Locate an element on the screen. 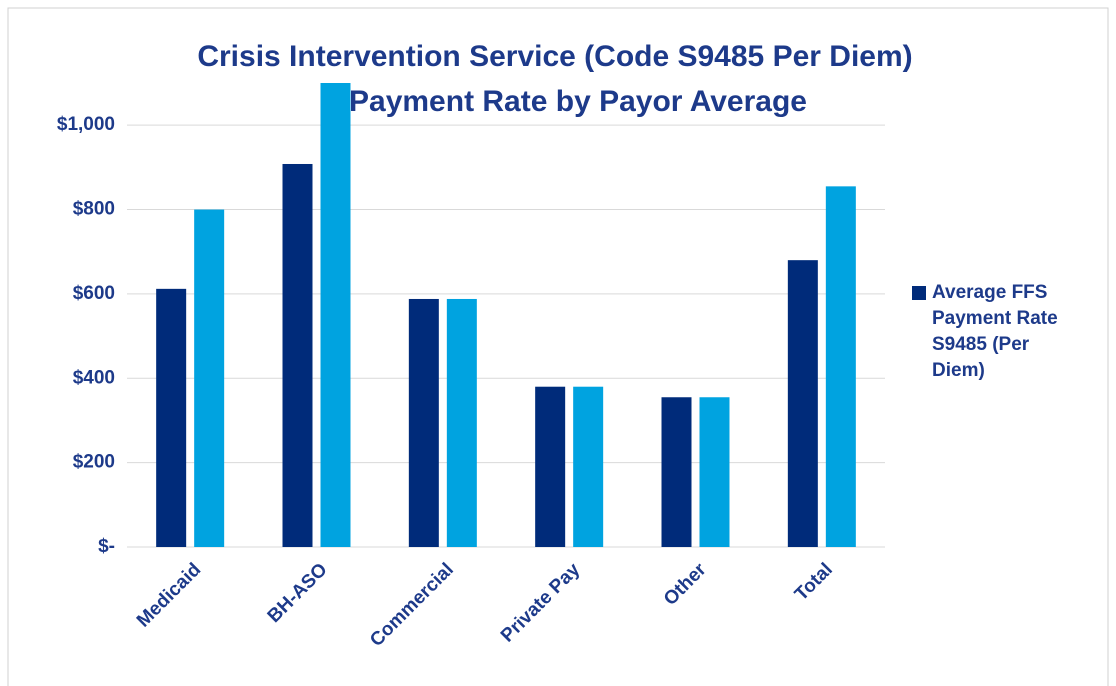 The width and height of the screenshot is (1116, 686). y-tick-label: $600 is located at coordinates (94, 293).